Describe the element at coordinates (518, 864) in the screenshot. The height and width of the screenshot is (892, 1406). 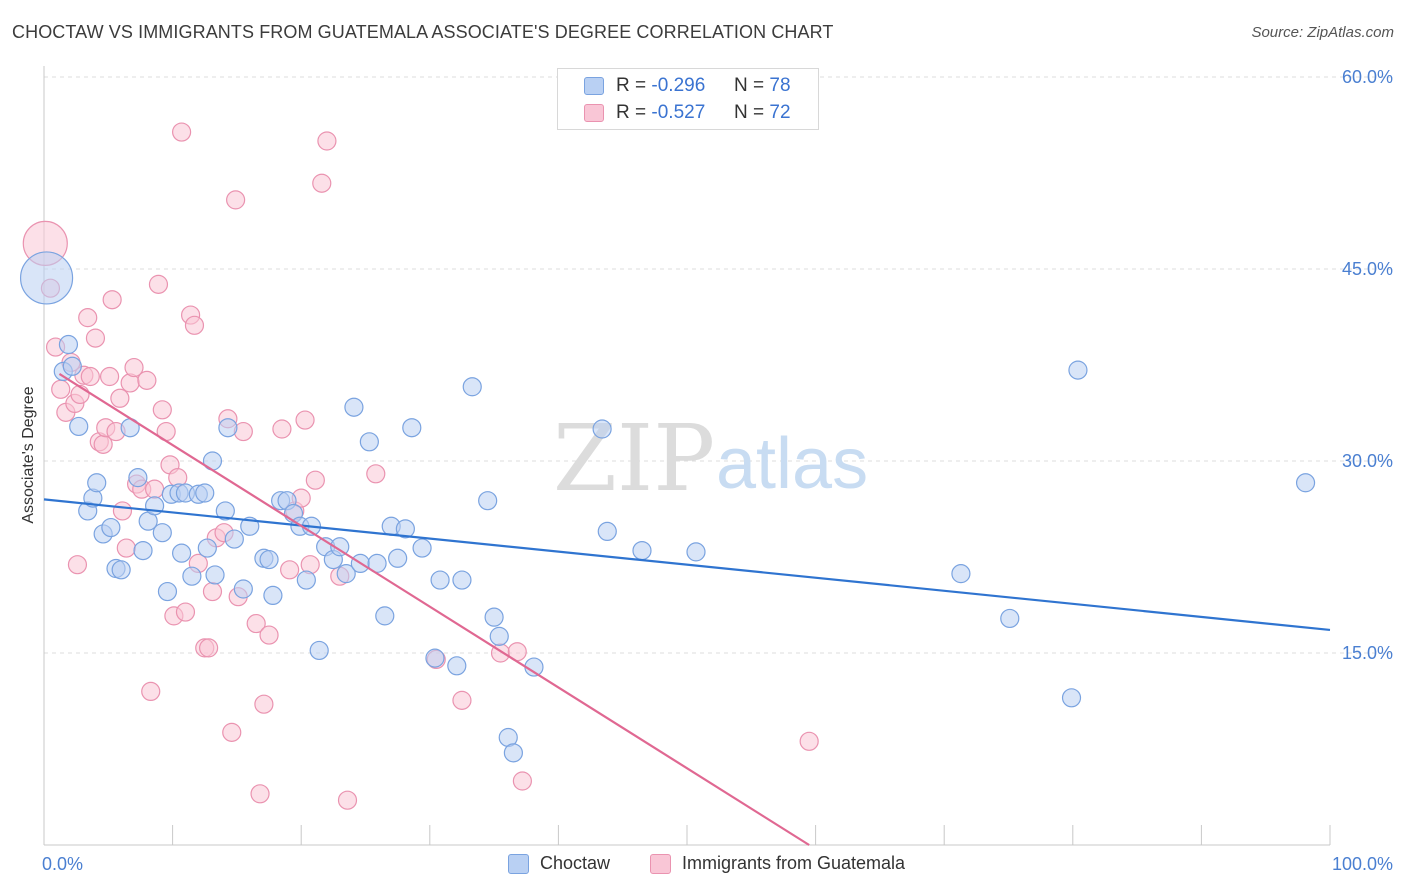
I see `bottom-swatch-choctaw` at that location.